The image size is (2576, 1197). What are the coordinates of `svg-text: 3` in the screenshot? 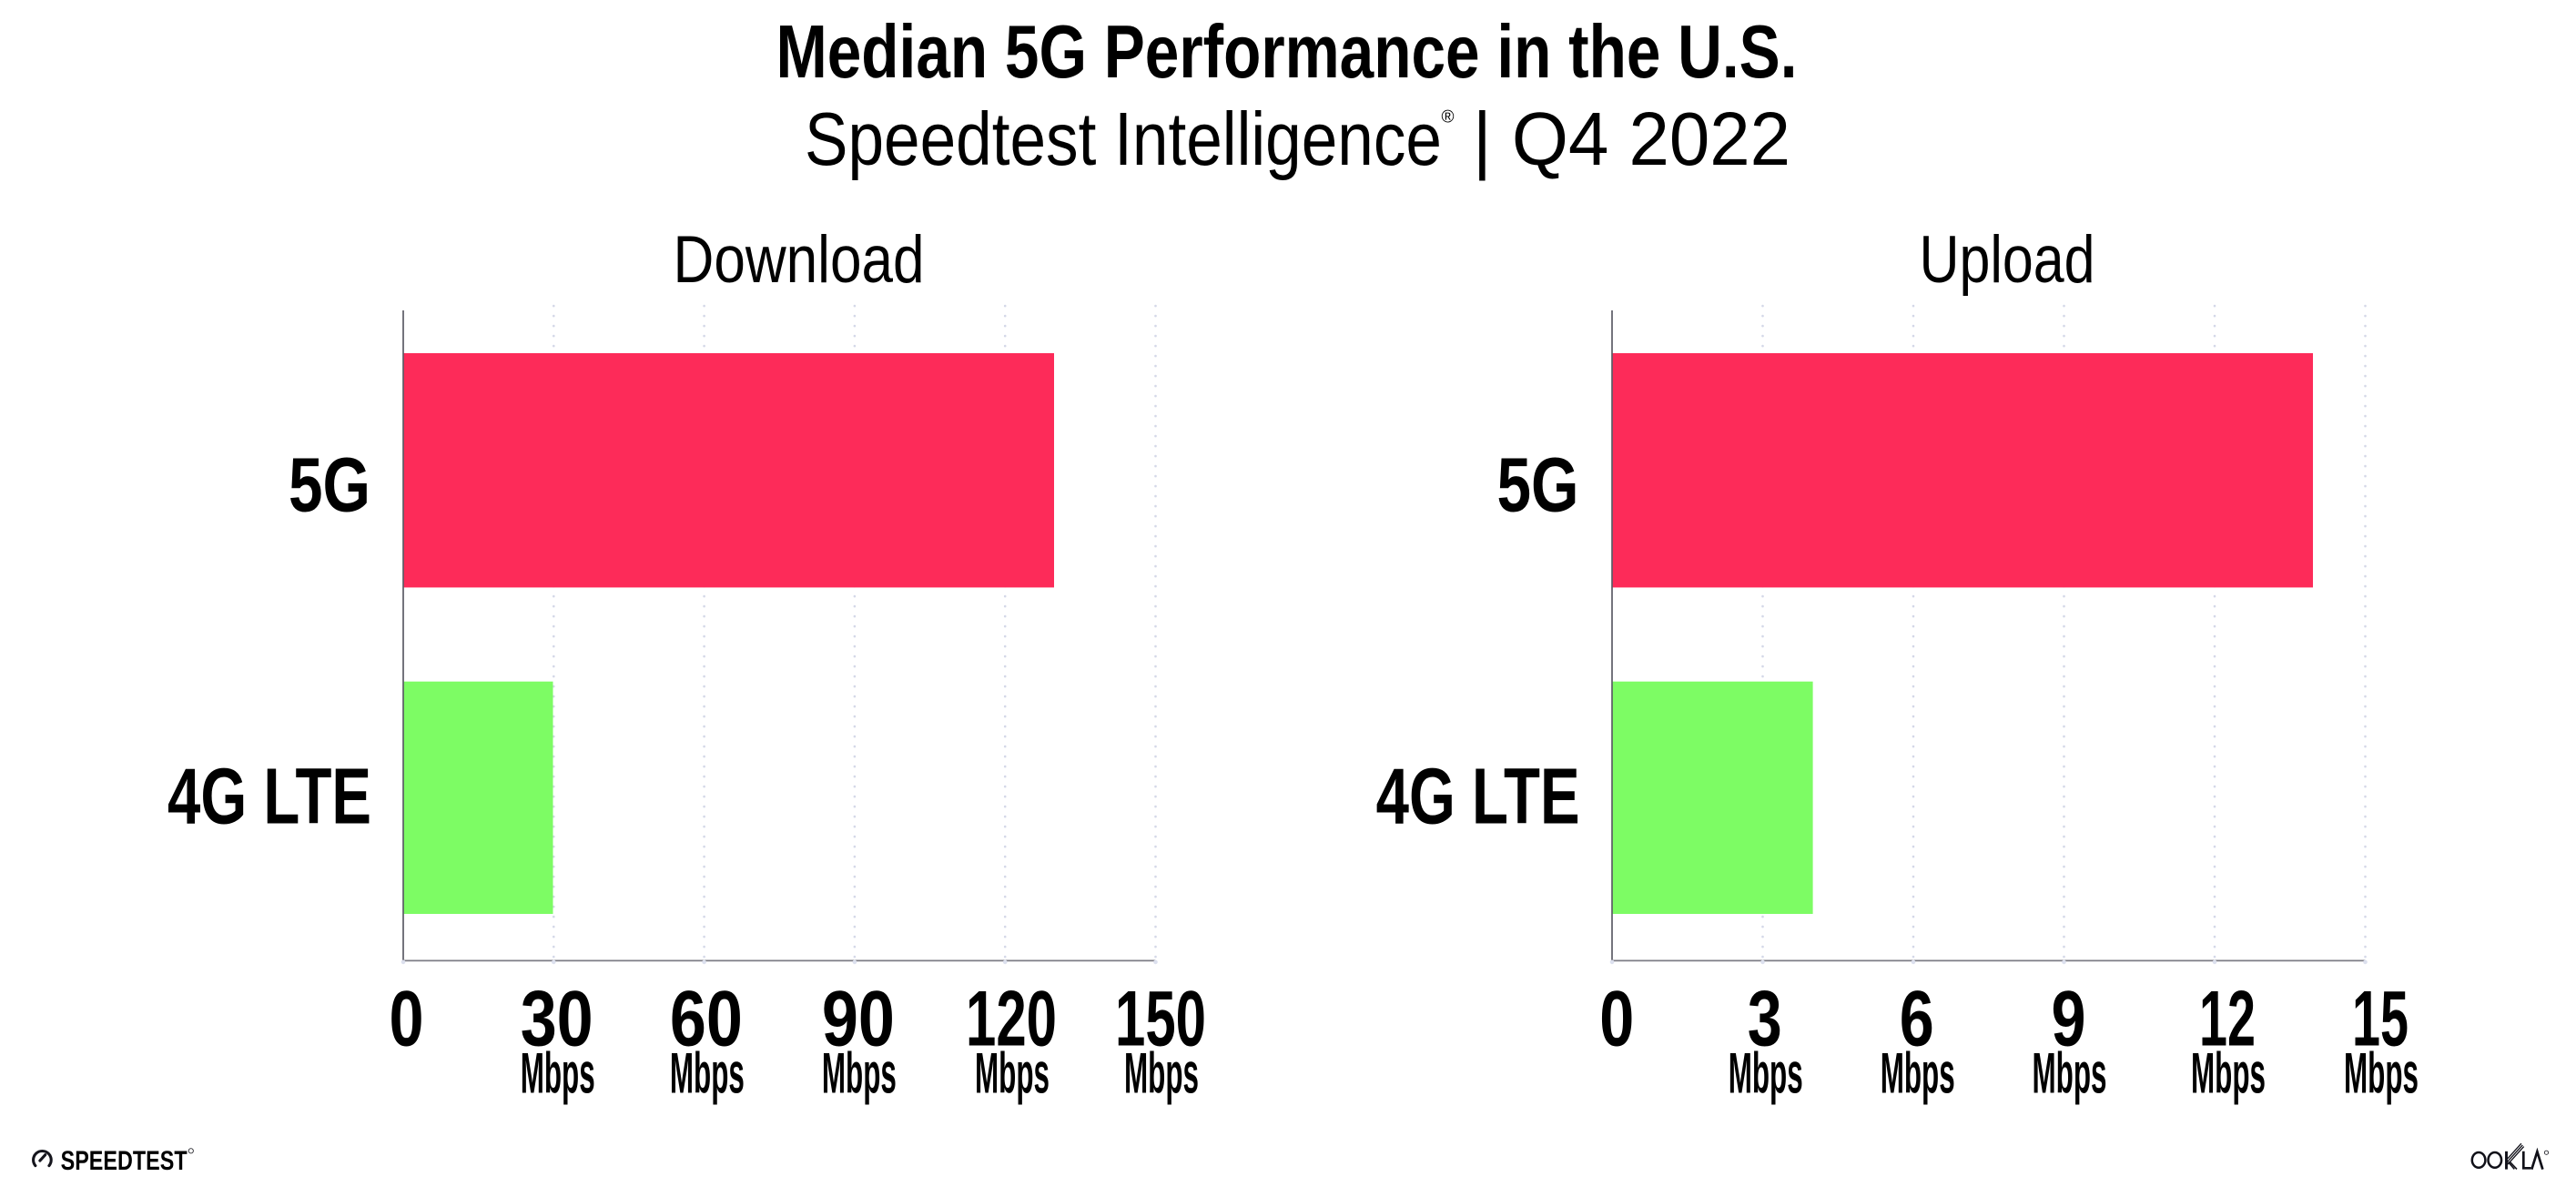 It's located at (1765, 1020).